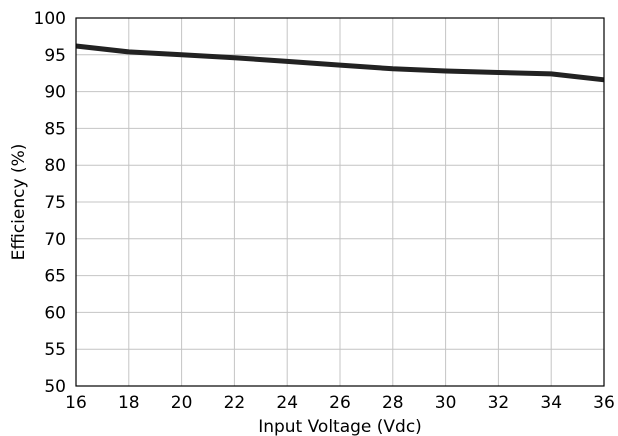 The width and height of the screenshot is (618, 436). I want to click on x-tick-label: 22, so click(235, 403).